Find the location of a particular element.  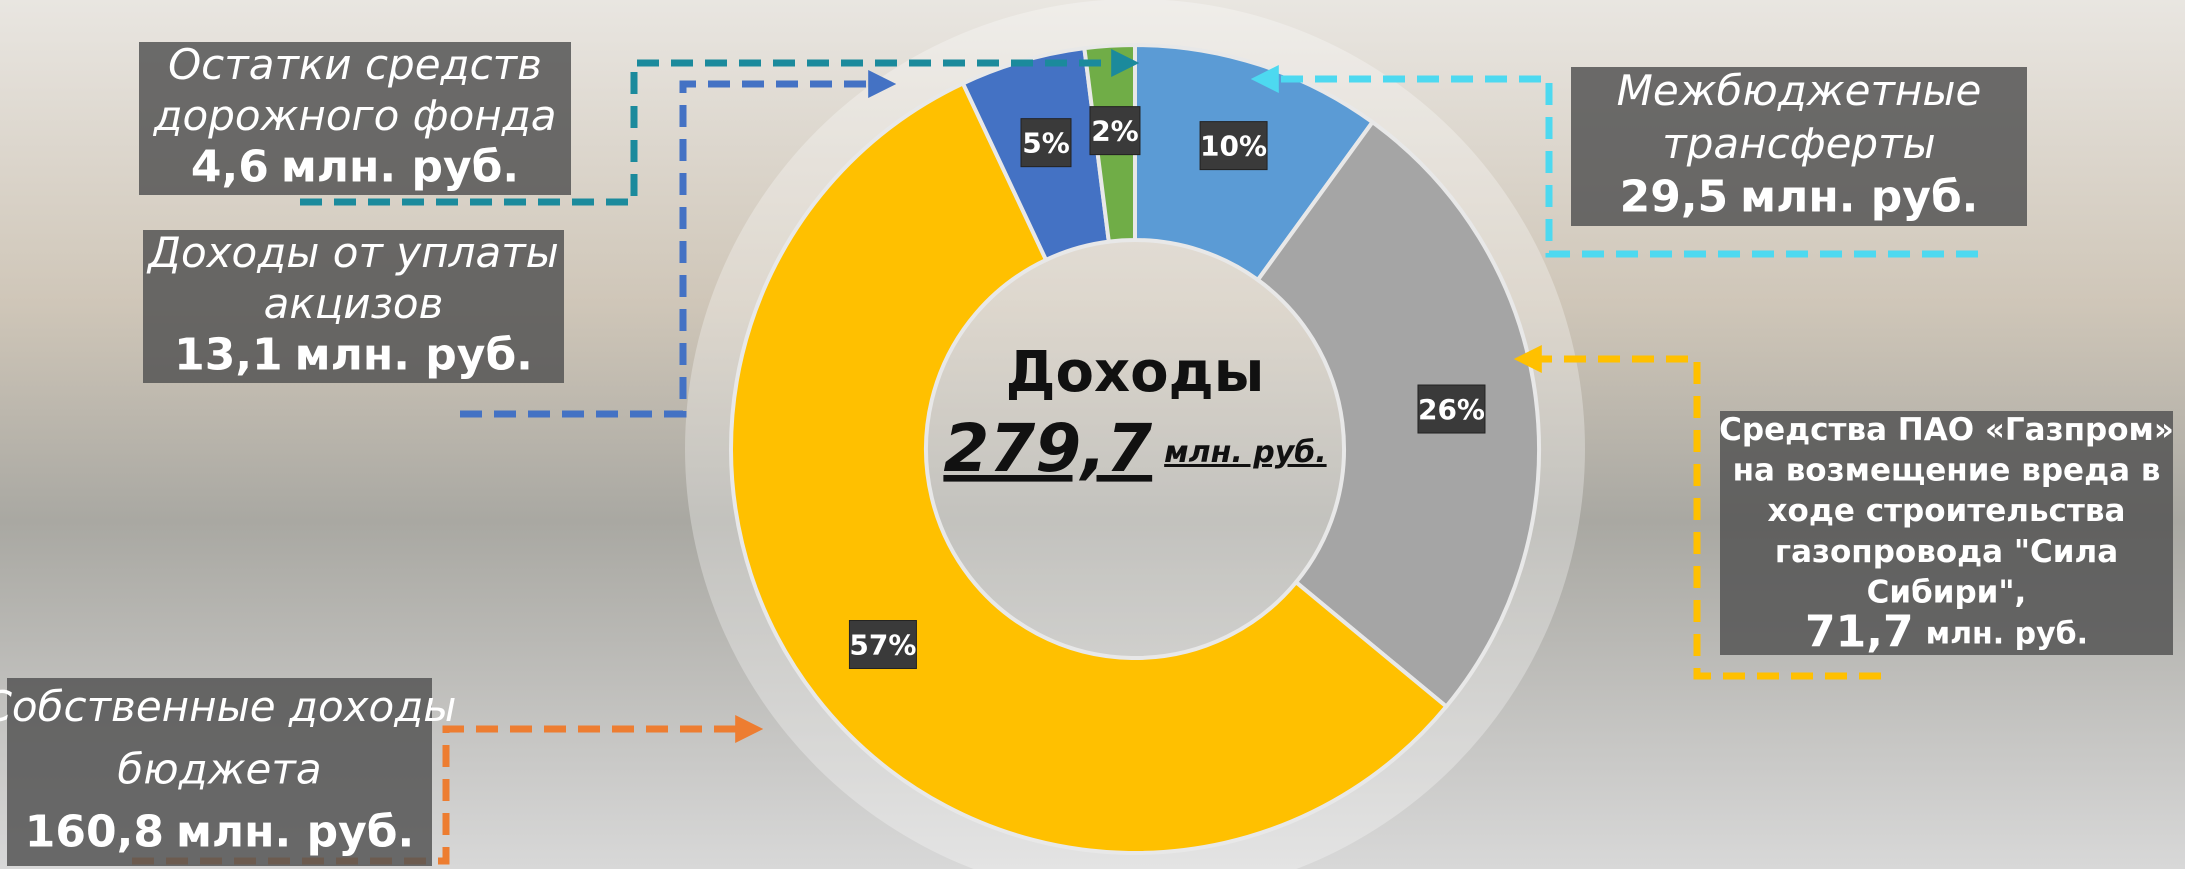

callout-line: трансферты is located at coordinates (1798, 143).